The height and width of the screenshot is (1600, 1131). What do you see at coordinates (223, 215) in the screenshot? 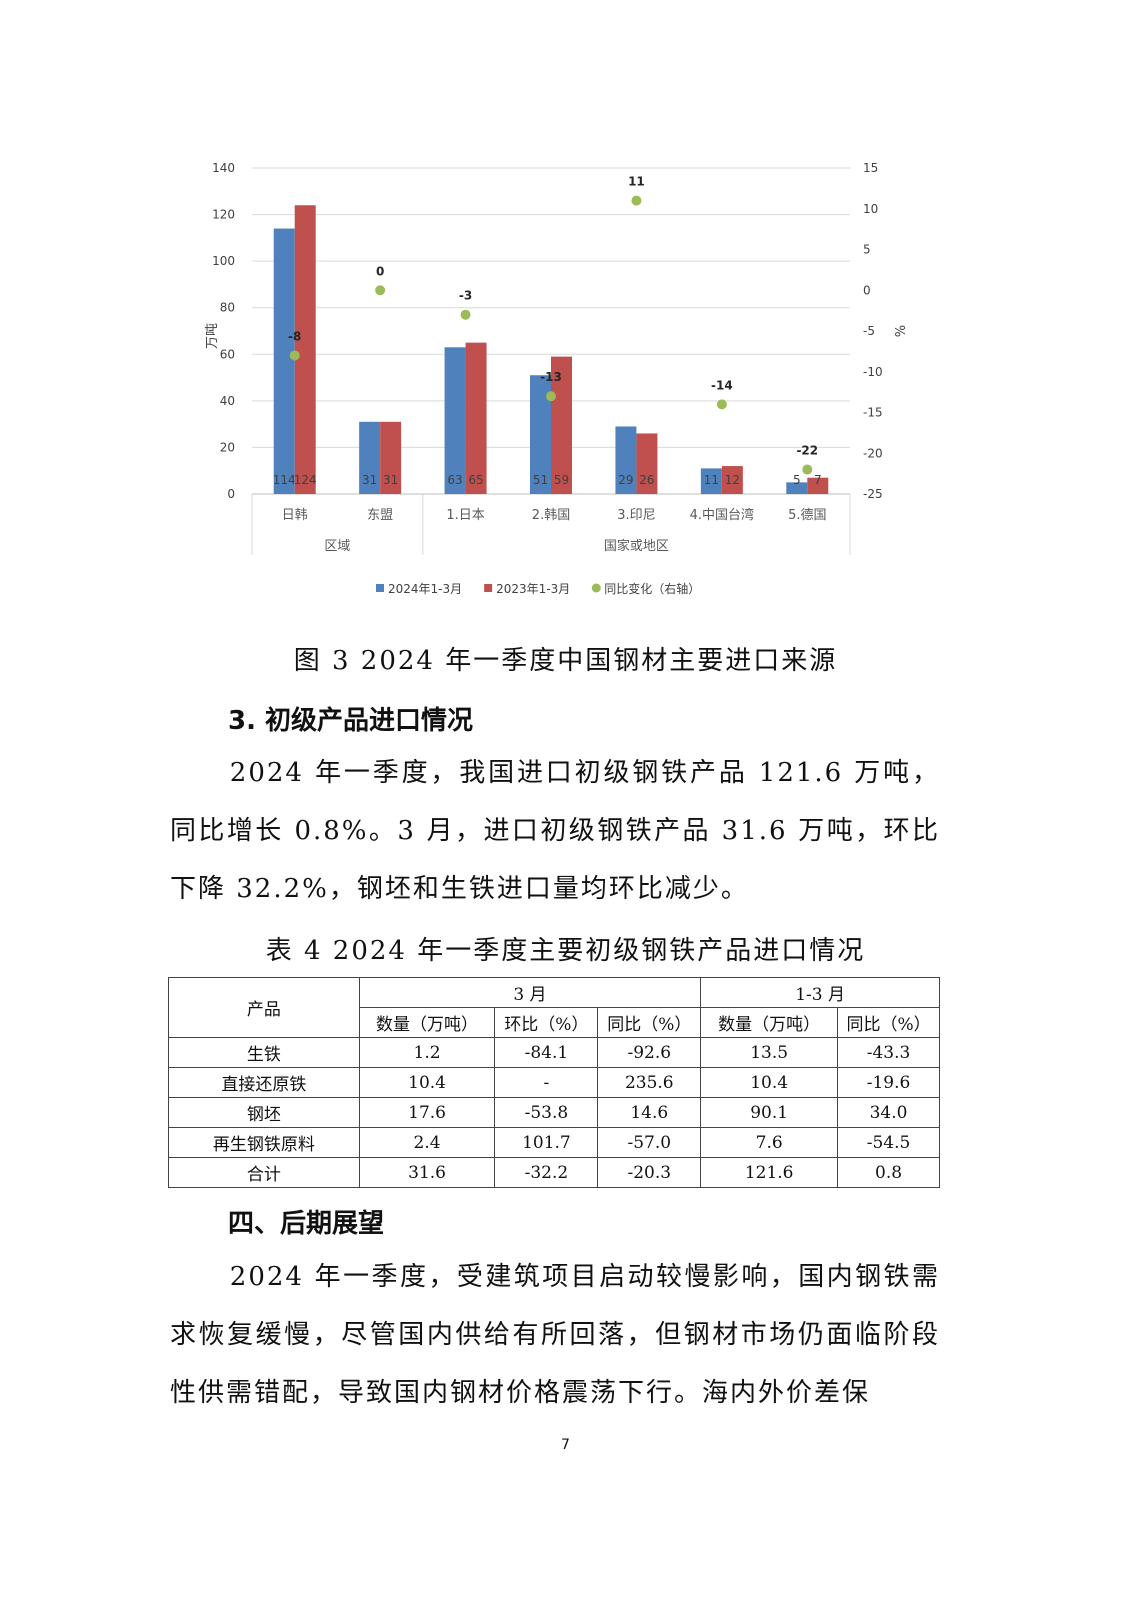
I see `y-tick-label: 120` at bounding box center [223, 215].